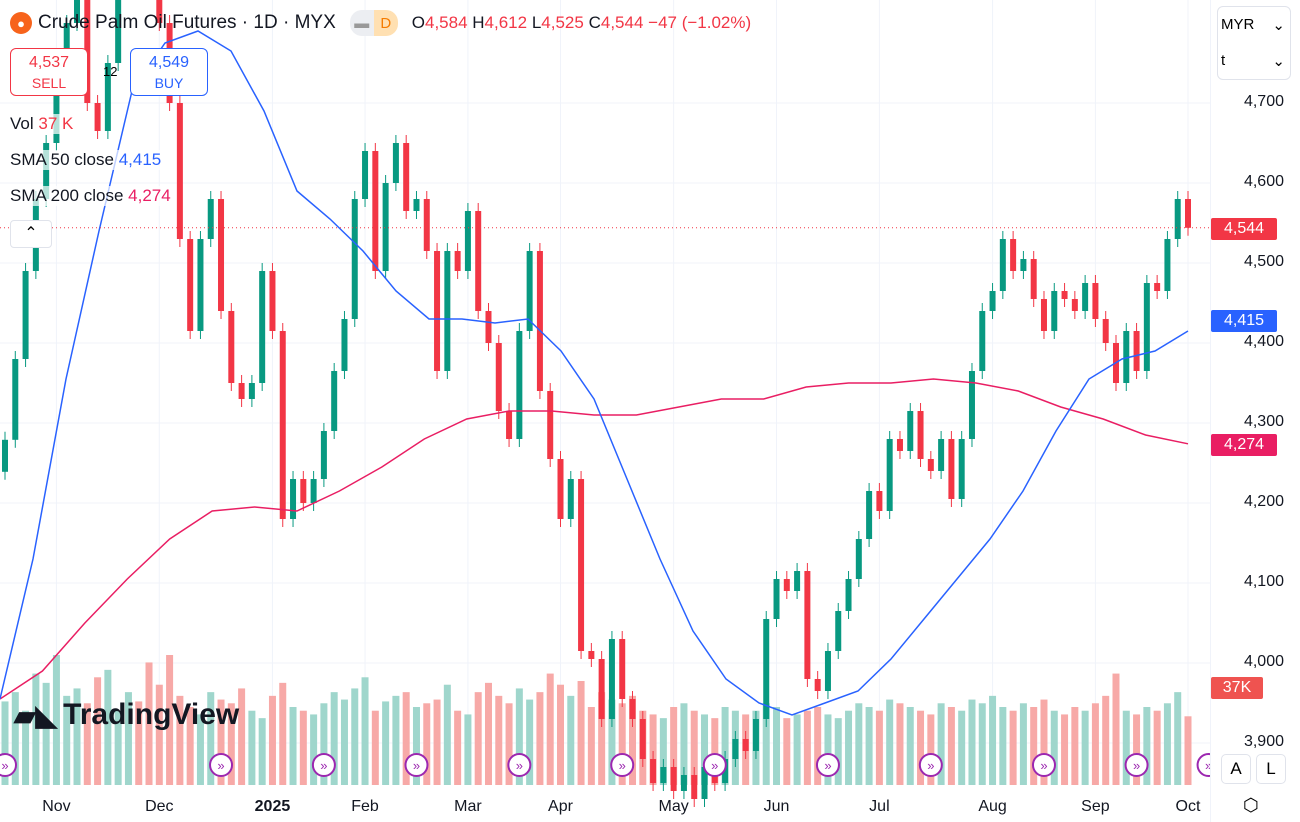 This screenshot has height=822, width=1300. Describe the element at coordinates (1253, 61) in the screenshot. I see `unit-select: t ⌄` at that location.